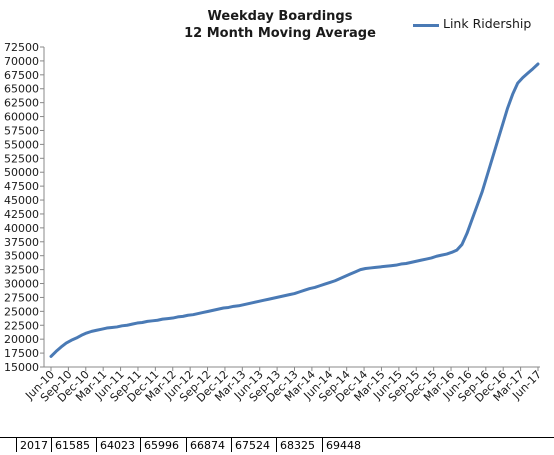 The image size is (554, 455). I want to click on y-tick-label: 72500, so click(21, 47).